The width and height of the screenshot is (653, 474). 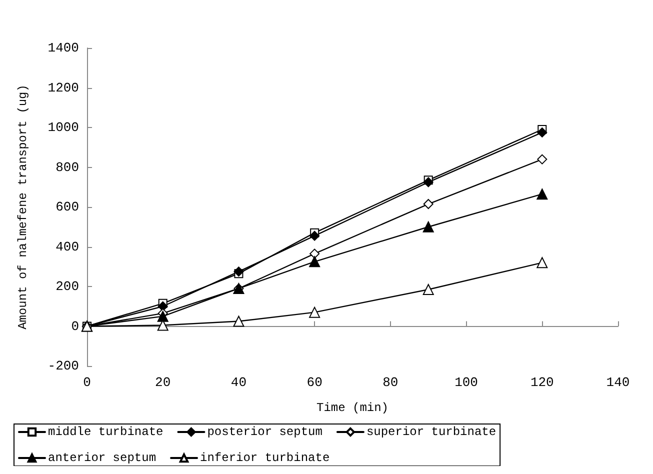 What do you see at coordinates (67, 246) in the screenshot?
I see `y-tick-label: 400` at bounding box center [67, 246].